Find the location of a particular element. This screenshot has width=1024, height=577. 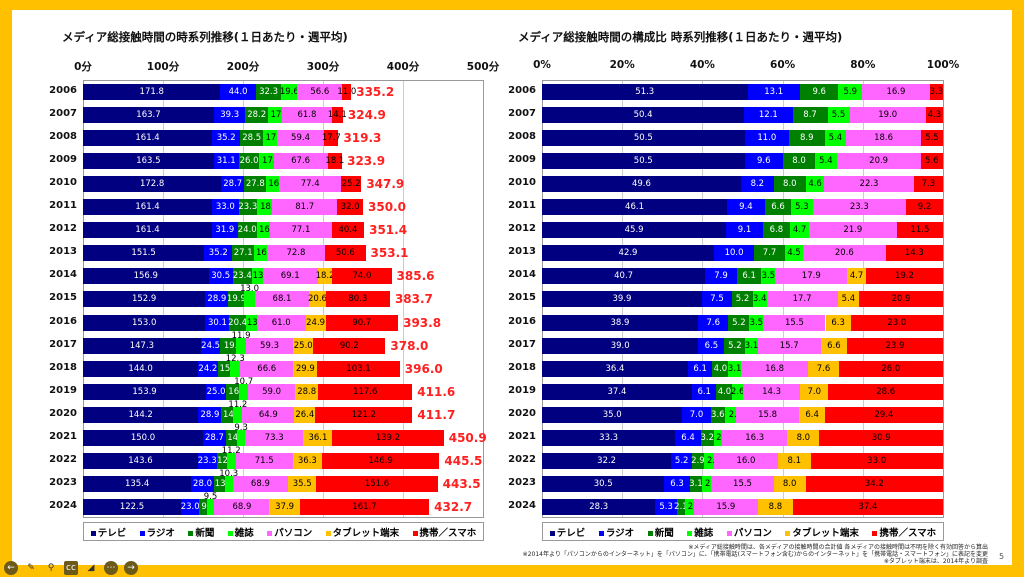

right-data-label: 3.4 is located at coordinates (759, 299).